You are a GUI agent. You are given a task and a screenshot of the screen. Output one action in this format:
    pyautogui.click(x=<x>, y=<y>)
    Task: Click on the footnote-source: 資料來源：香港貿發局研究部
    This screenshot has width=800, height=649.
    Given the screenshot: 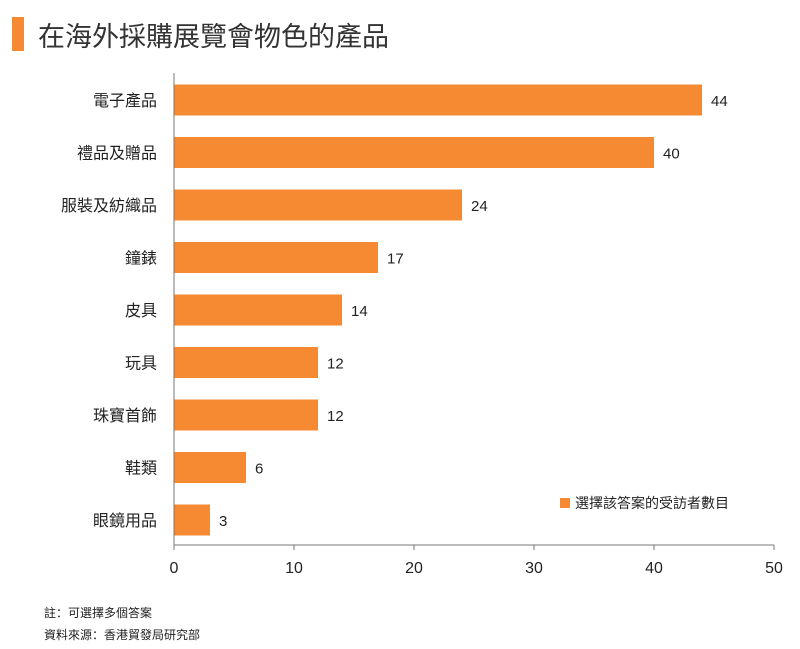 What is the action you would take?
    pyautogui.click(x=122, y=635)
    